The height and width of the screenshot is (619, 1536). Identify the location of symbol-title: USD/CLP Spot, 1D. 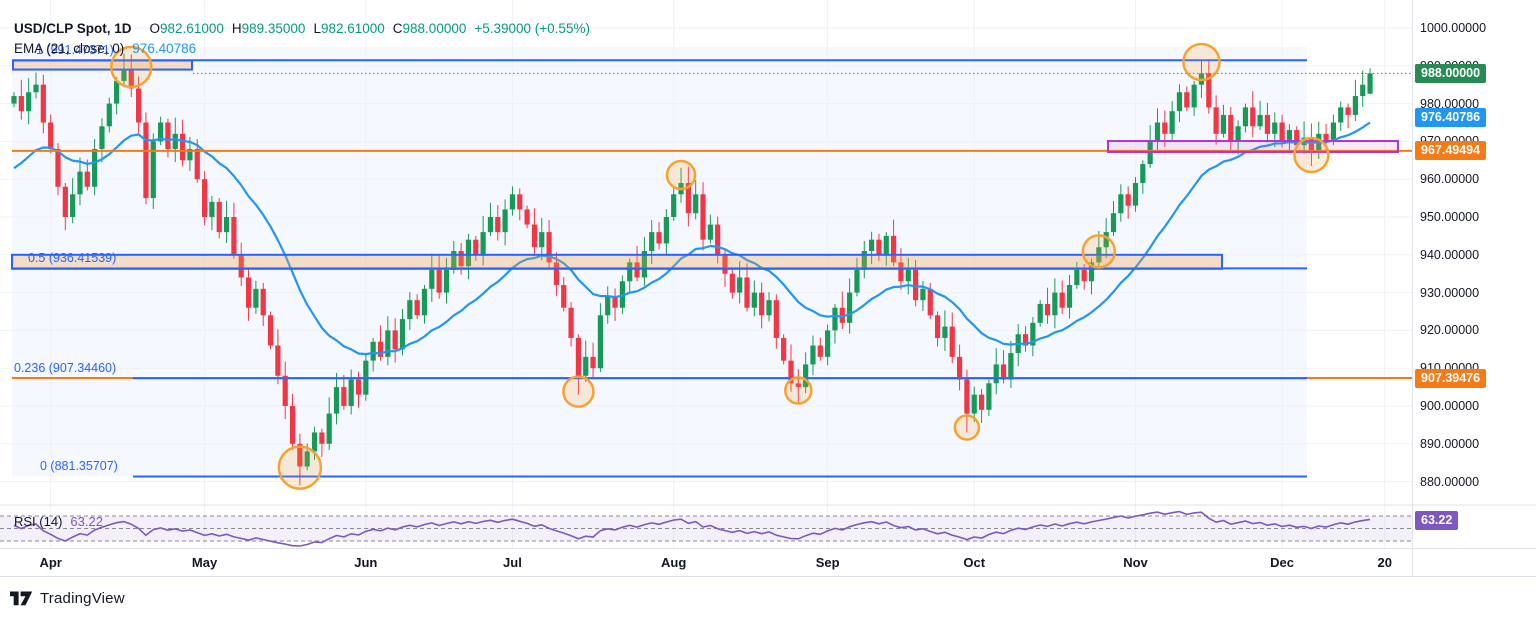
(73, 28).